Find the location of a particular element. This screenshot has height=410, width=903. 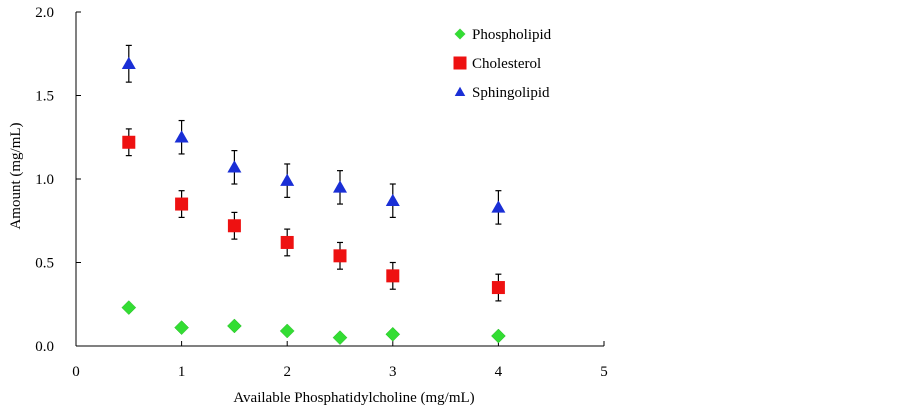

legend-label-sphingolipid: Sphingolipid is located at coordinates (511, 93).